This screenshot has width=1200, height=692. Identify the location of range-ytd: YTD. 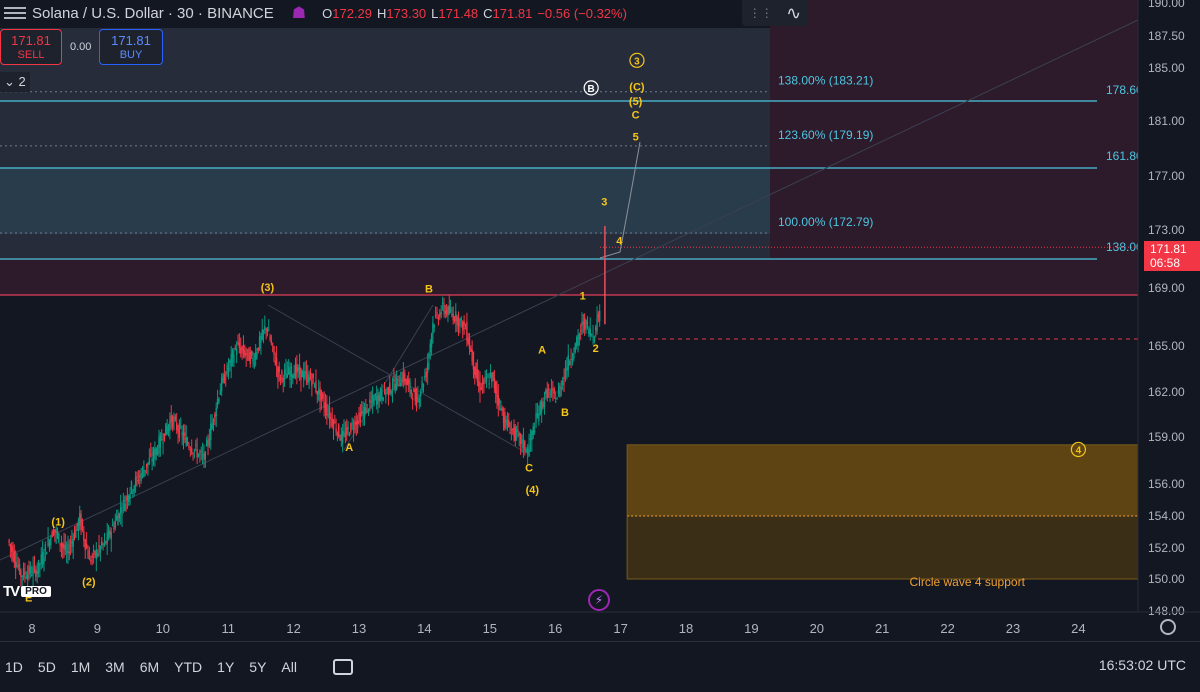
(188, 667).